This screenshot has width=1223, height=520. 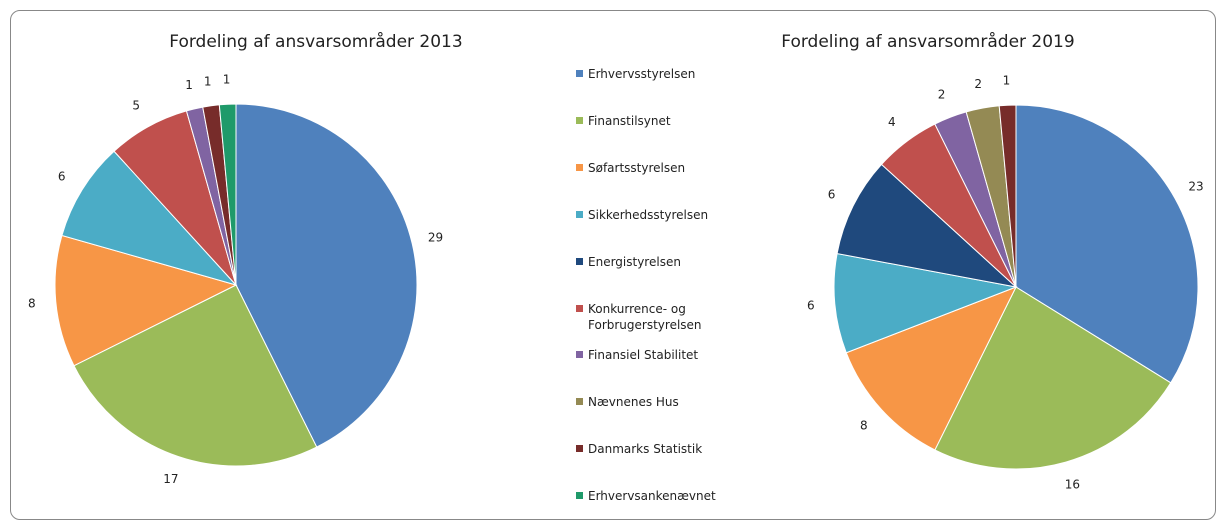 What do you see at coordinates (927, 41) in the screenshot?
I see `chart-title: Fordeling af ansvarsområder 2019` at bounding box center [927, 41].